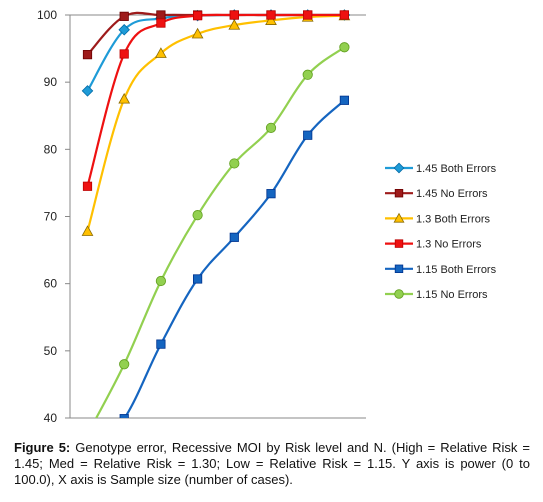 The width and height of the screenshot is (543, 502). What do you see at coordinates (51, 149) in the screenshot?
I see `y-tick-label: 80` at bounding box center [51, 149].